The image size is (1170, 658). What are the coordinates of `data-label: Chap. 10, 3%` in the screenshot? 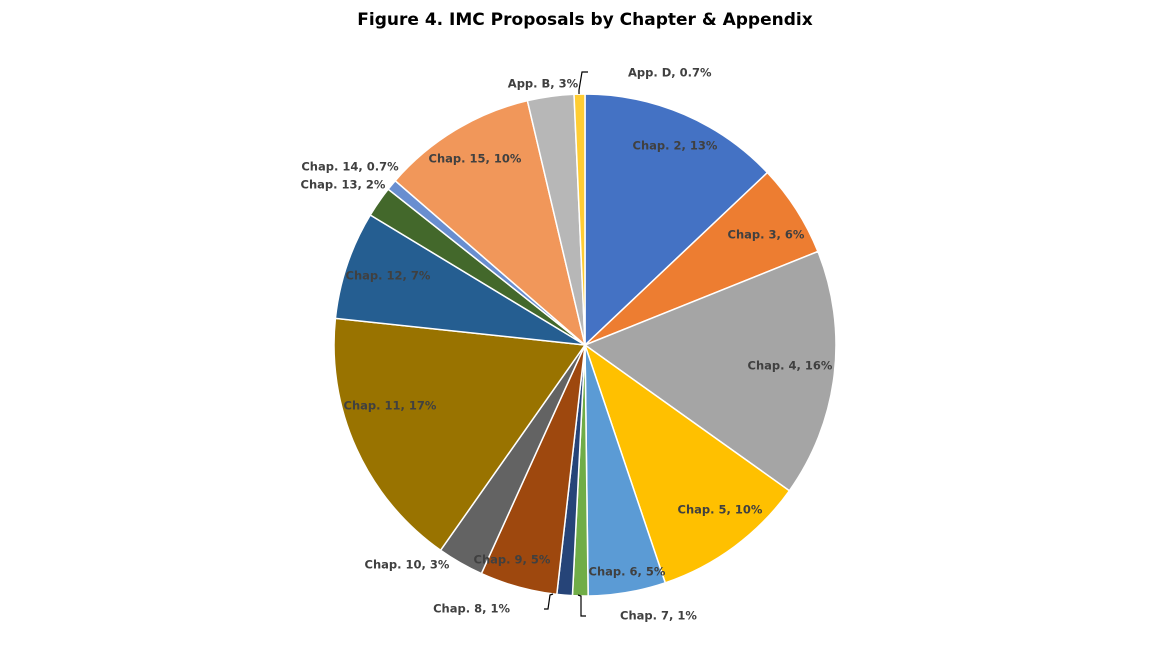 It's located at (407, 565).